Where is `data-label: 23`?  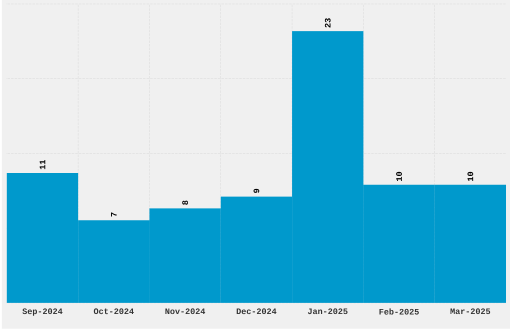 data-label: 23 is located at coordinates (327, 23).